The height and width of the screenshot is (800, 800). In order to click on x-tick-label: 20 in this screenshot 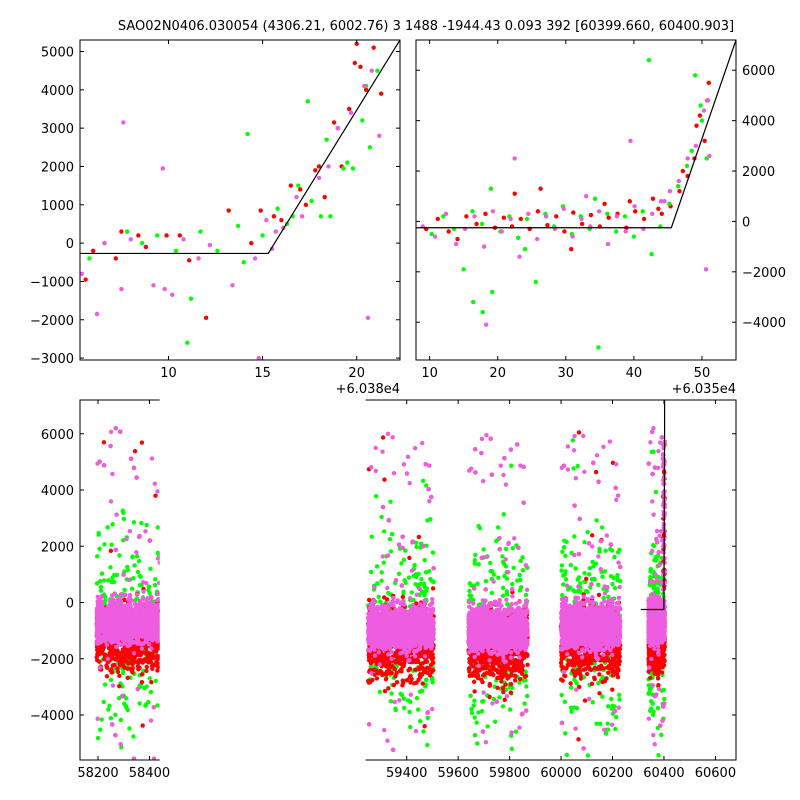, I will do `click(497, 373)`.